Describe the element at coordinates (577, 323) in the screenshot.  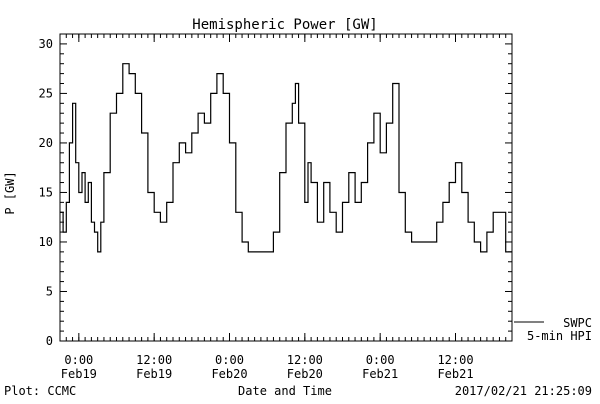
I see `legend-entry-swpc: SWPC` at that location.